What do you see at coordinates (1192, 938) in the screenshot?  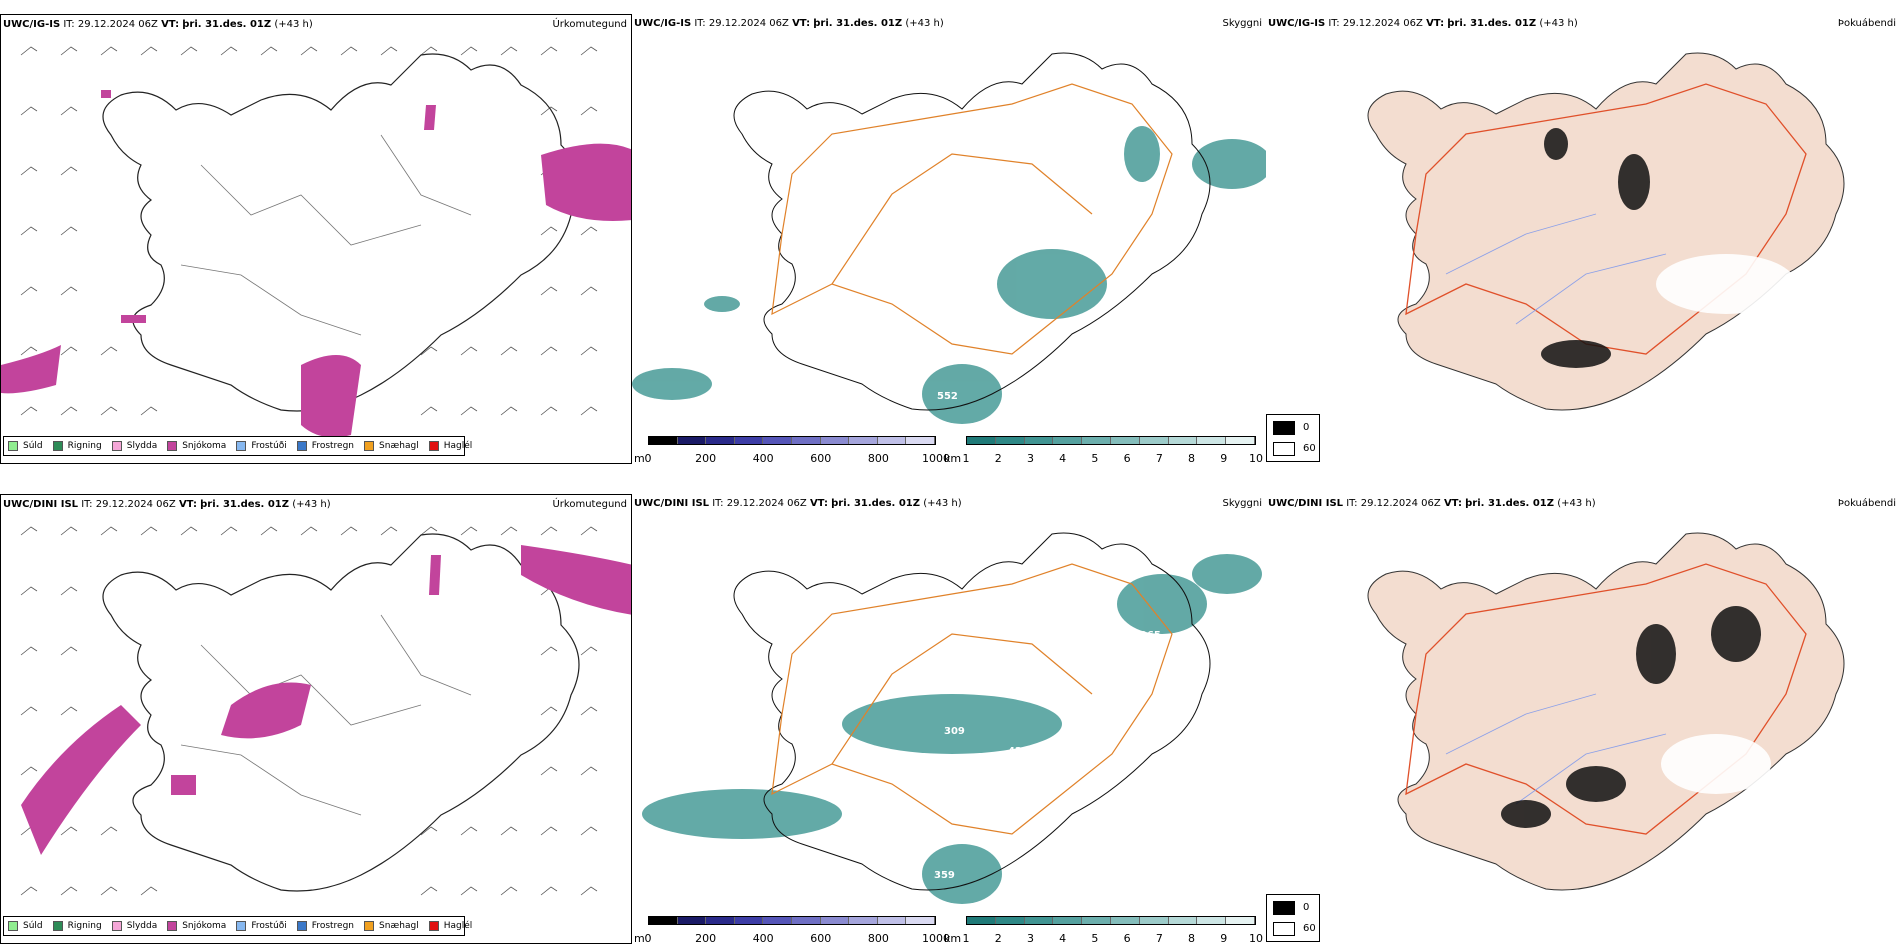 I see `colorbar-tick-label: 8` at bounding box center [1192, 938].